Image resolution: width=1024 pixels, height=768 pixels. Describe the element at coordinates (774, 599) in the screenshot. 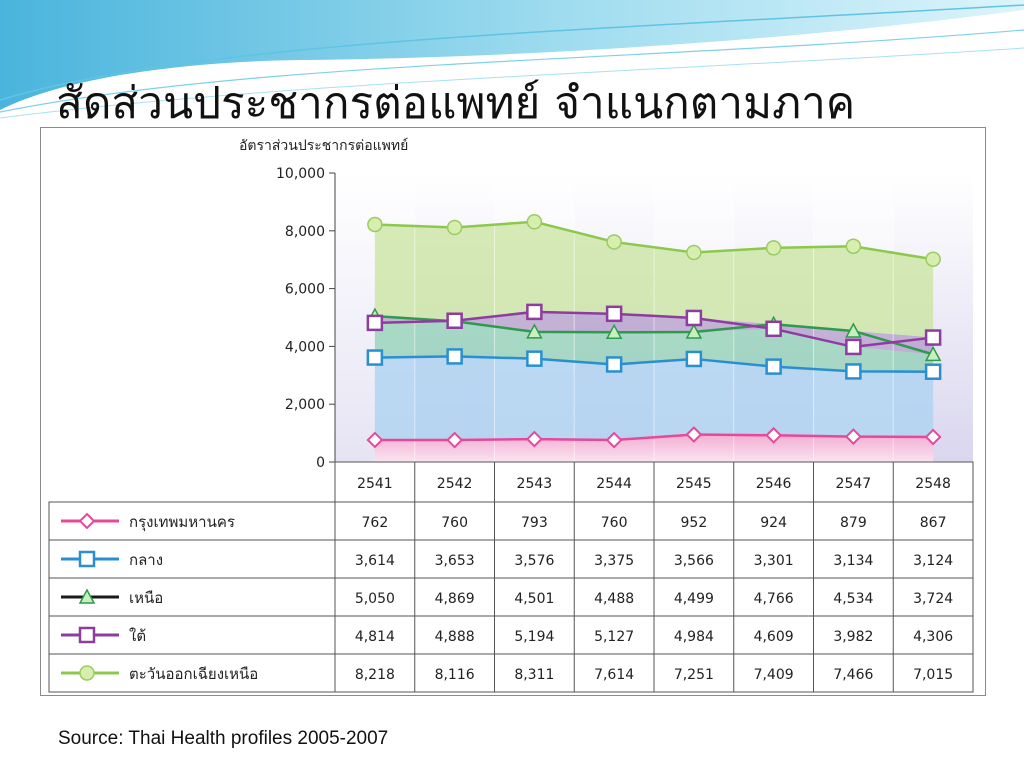

I see `data-label: 4,766` at that location.